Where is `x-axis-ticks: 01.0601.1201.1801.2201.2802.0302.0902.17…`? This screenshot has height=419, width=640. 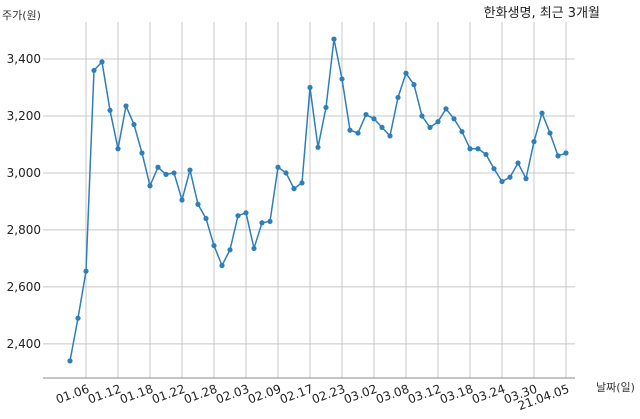
x-axis-ticks: 01.0601.1201.1801.2201.2802.0302.0902.17… is located at coordinates (312, 397).